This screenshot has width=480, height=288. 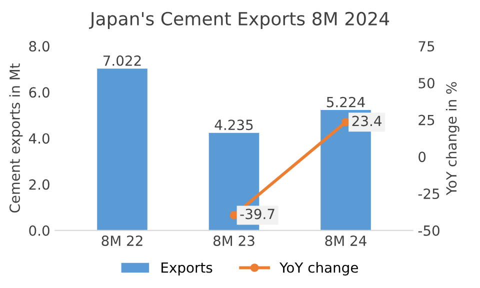 I want to click on data-label: 4.235, so click(x=233, y=125).